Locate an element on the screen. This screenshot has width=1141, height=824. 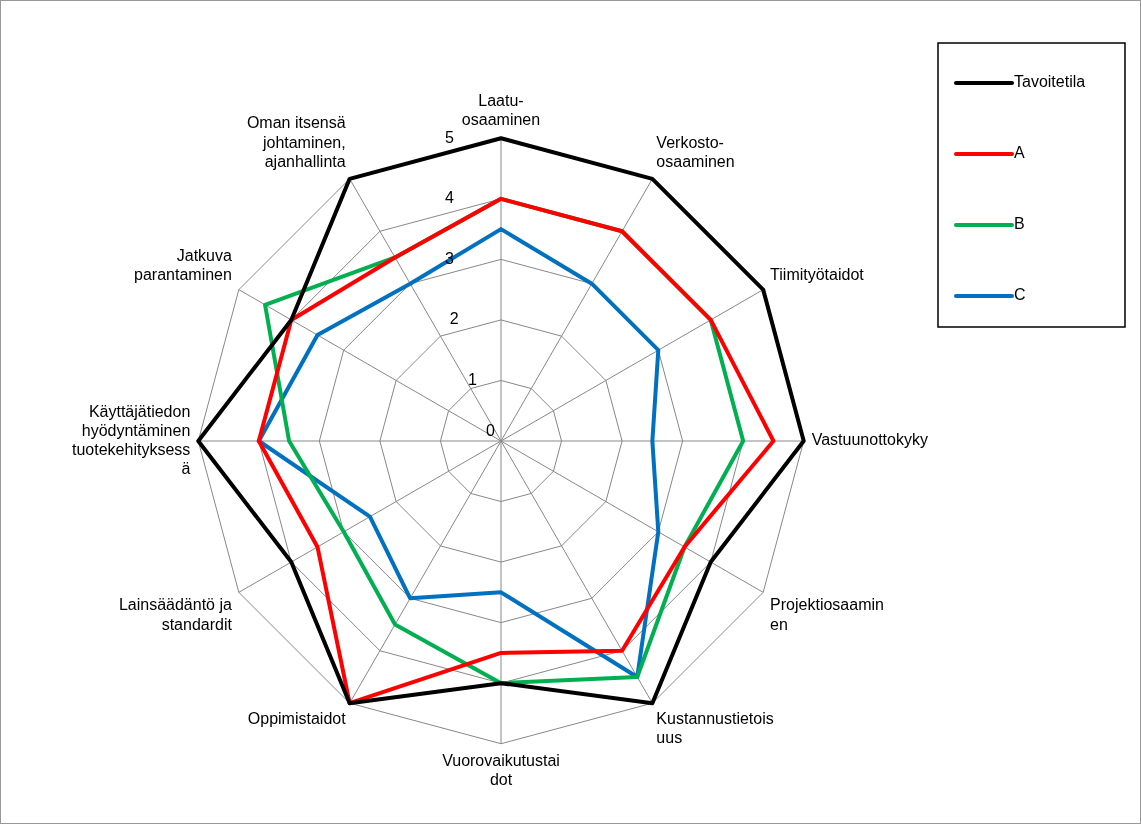
spoke-label: Oppimistaidot is located at coordinates (297, 719).